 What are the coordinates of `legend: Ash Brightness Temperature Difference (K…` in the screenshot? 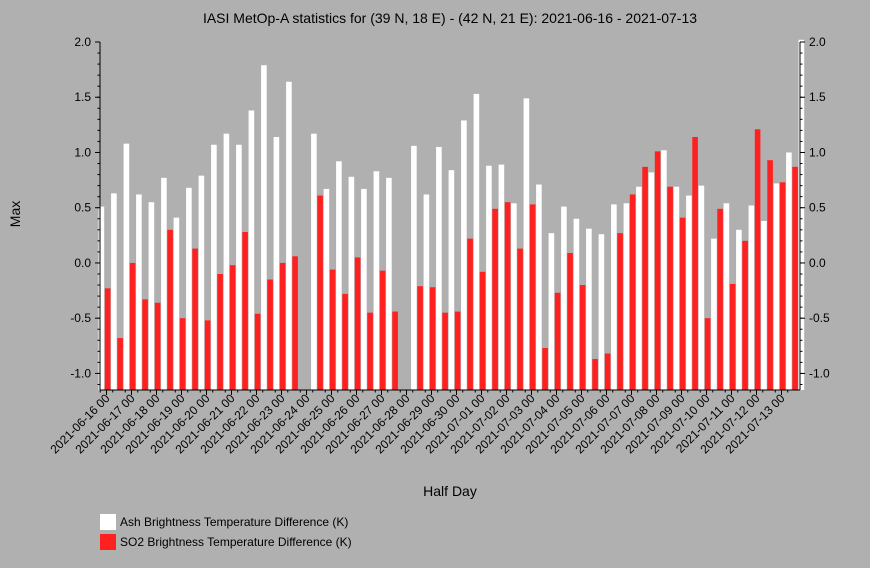 It's located at (226, 532).